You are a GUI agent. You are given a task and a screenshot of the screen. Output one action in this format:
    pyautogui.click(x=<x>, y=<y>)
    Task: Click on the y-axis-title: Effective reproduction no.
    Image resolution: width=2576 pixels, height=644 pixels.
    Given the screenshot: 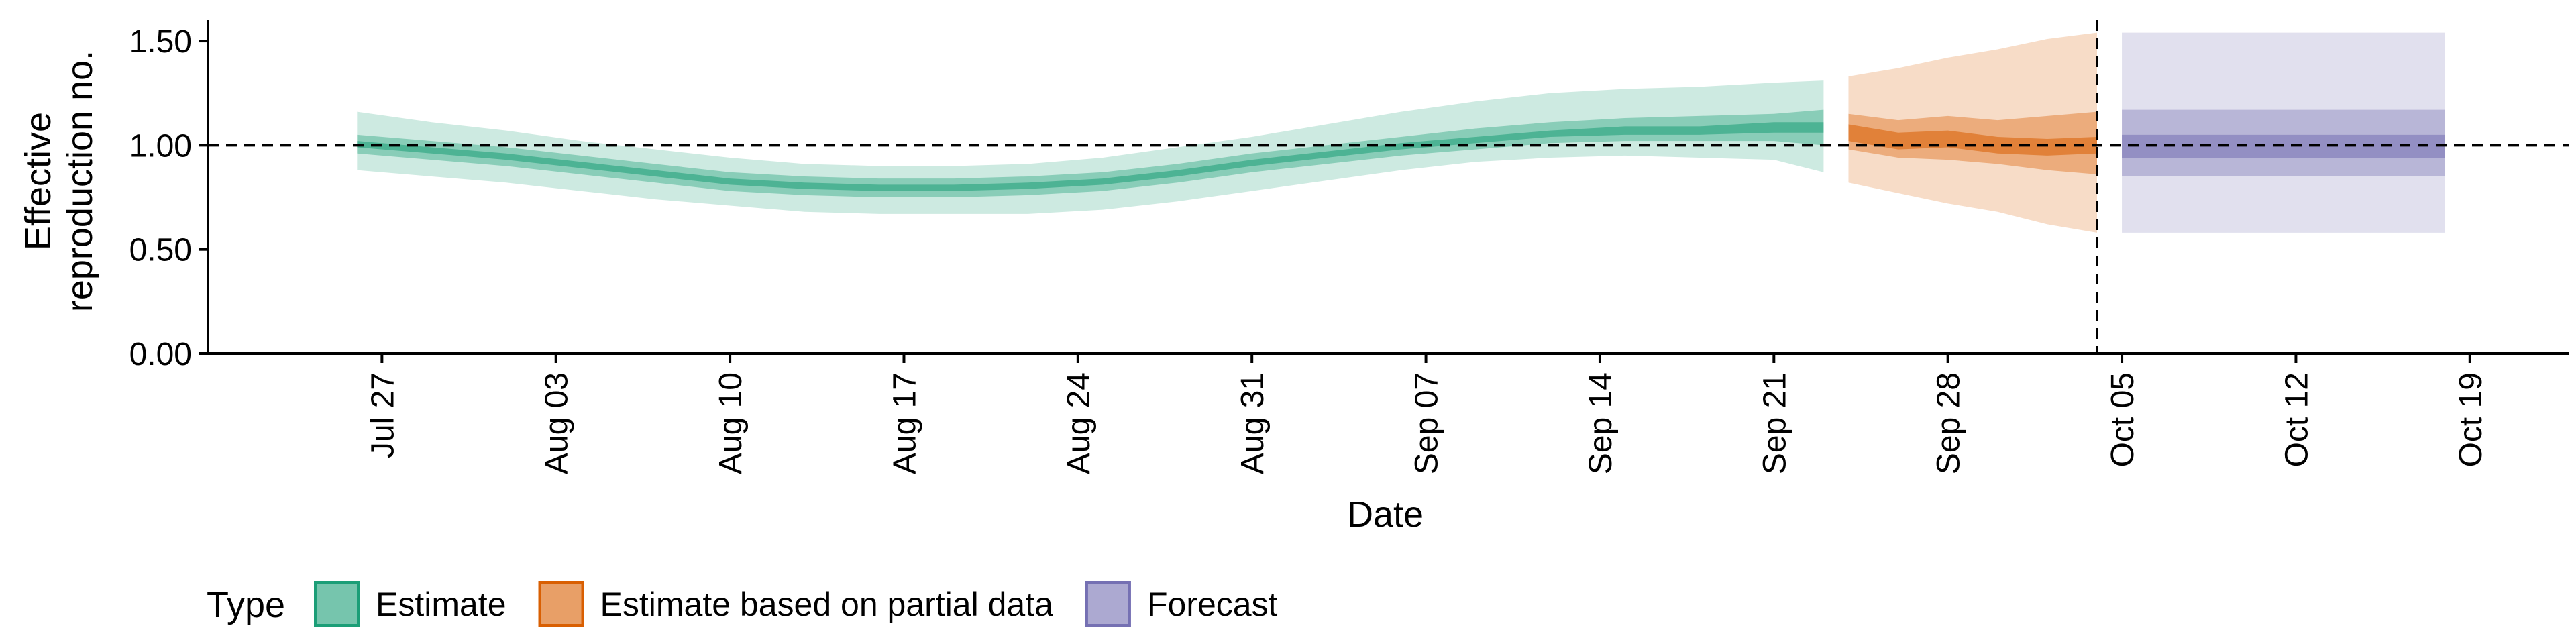 What is the action you would take?
    pyautogui.click(x=59, y=181)
    